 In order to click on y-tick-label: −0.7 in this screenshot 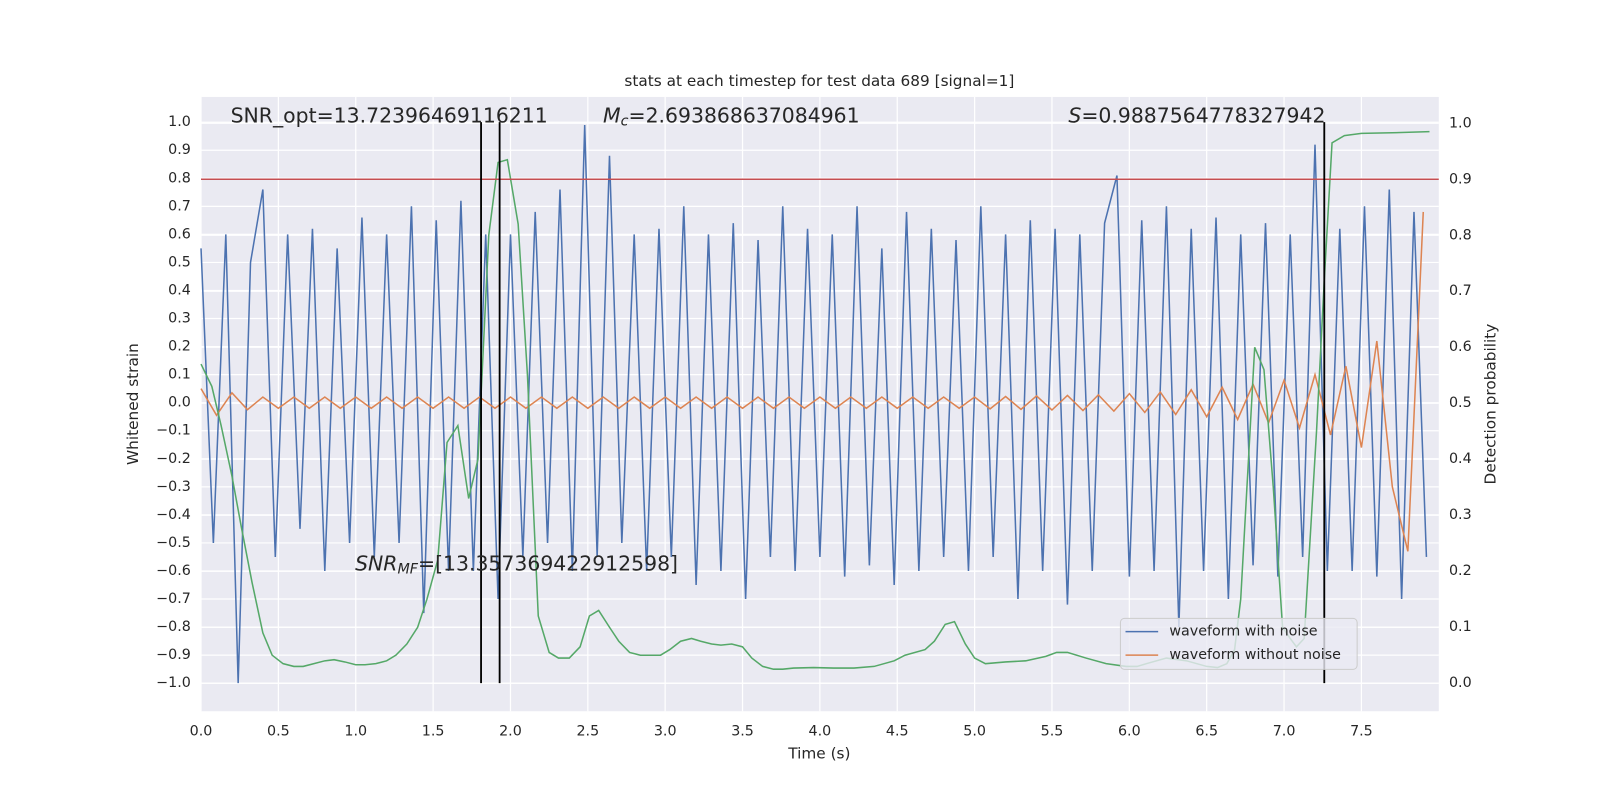, I will do `click(173, 599)`.